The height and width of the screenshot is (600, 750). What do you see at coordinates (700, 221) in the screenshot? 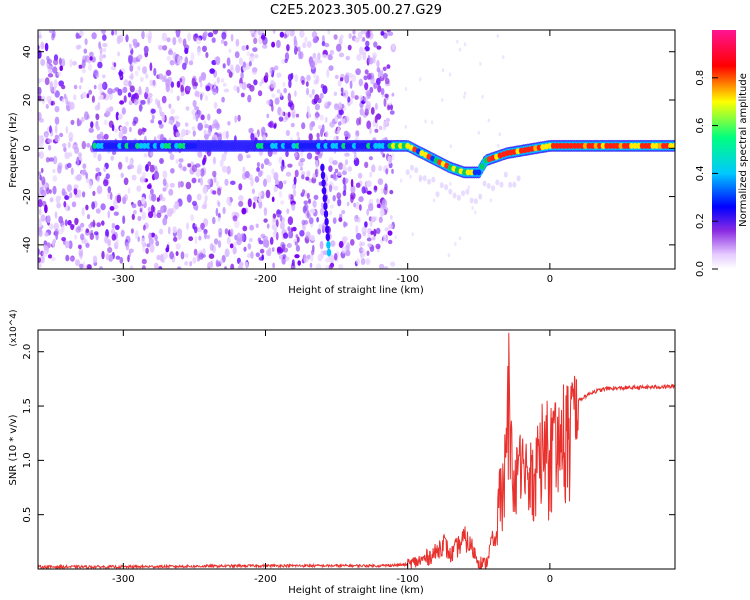
I see `colorbar-tick-label: 0.2` at bounding box center [700, 221].